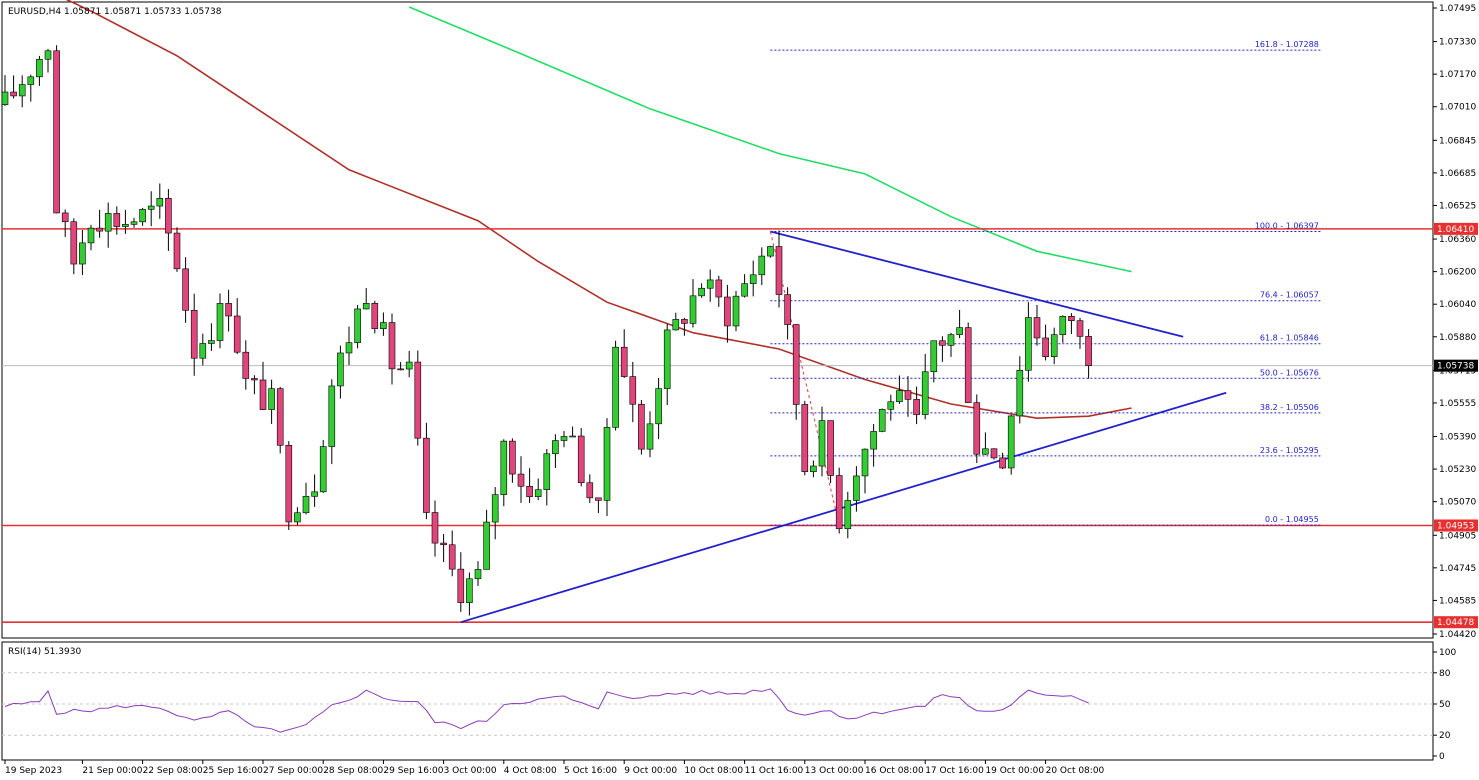 Image resolution: width=1479 pixels, height=780 pixels. What do you see at coordinates (1457, 470) in the screenshot?
I see `price-tick-label: 1.05230` at bounding box center [1457, 470].